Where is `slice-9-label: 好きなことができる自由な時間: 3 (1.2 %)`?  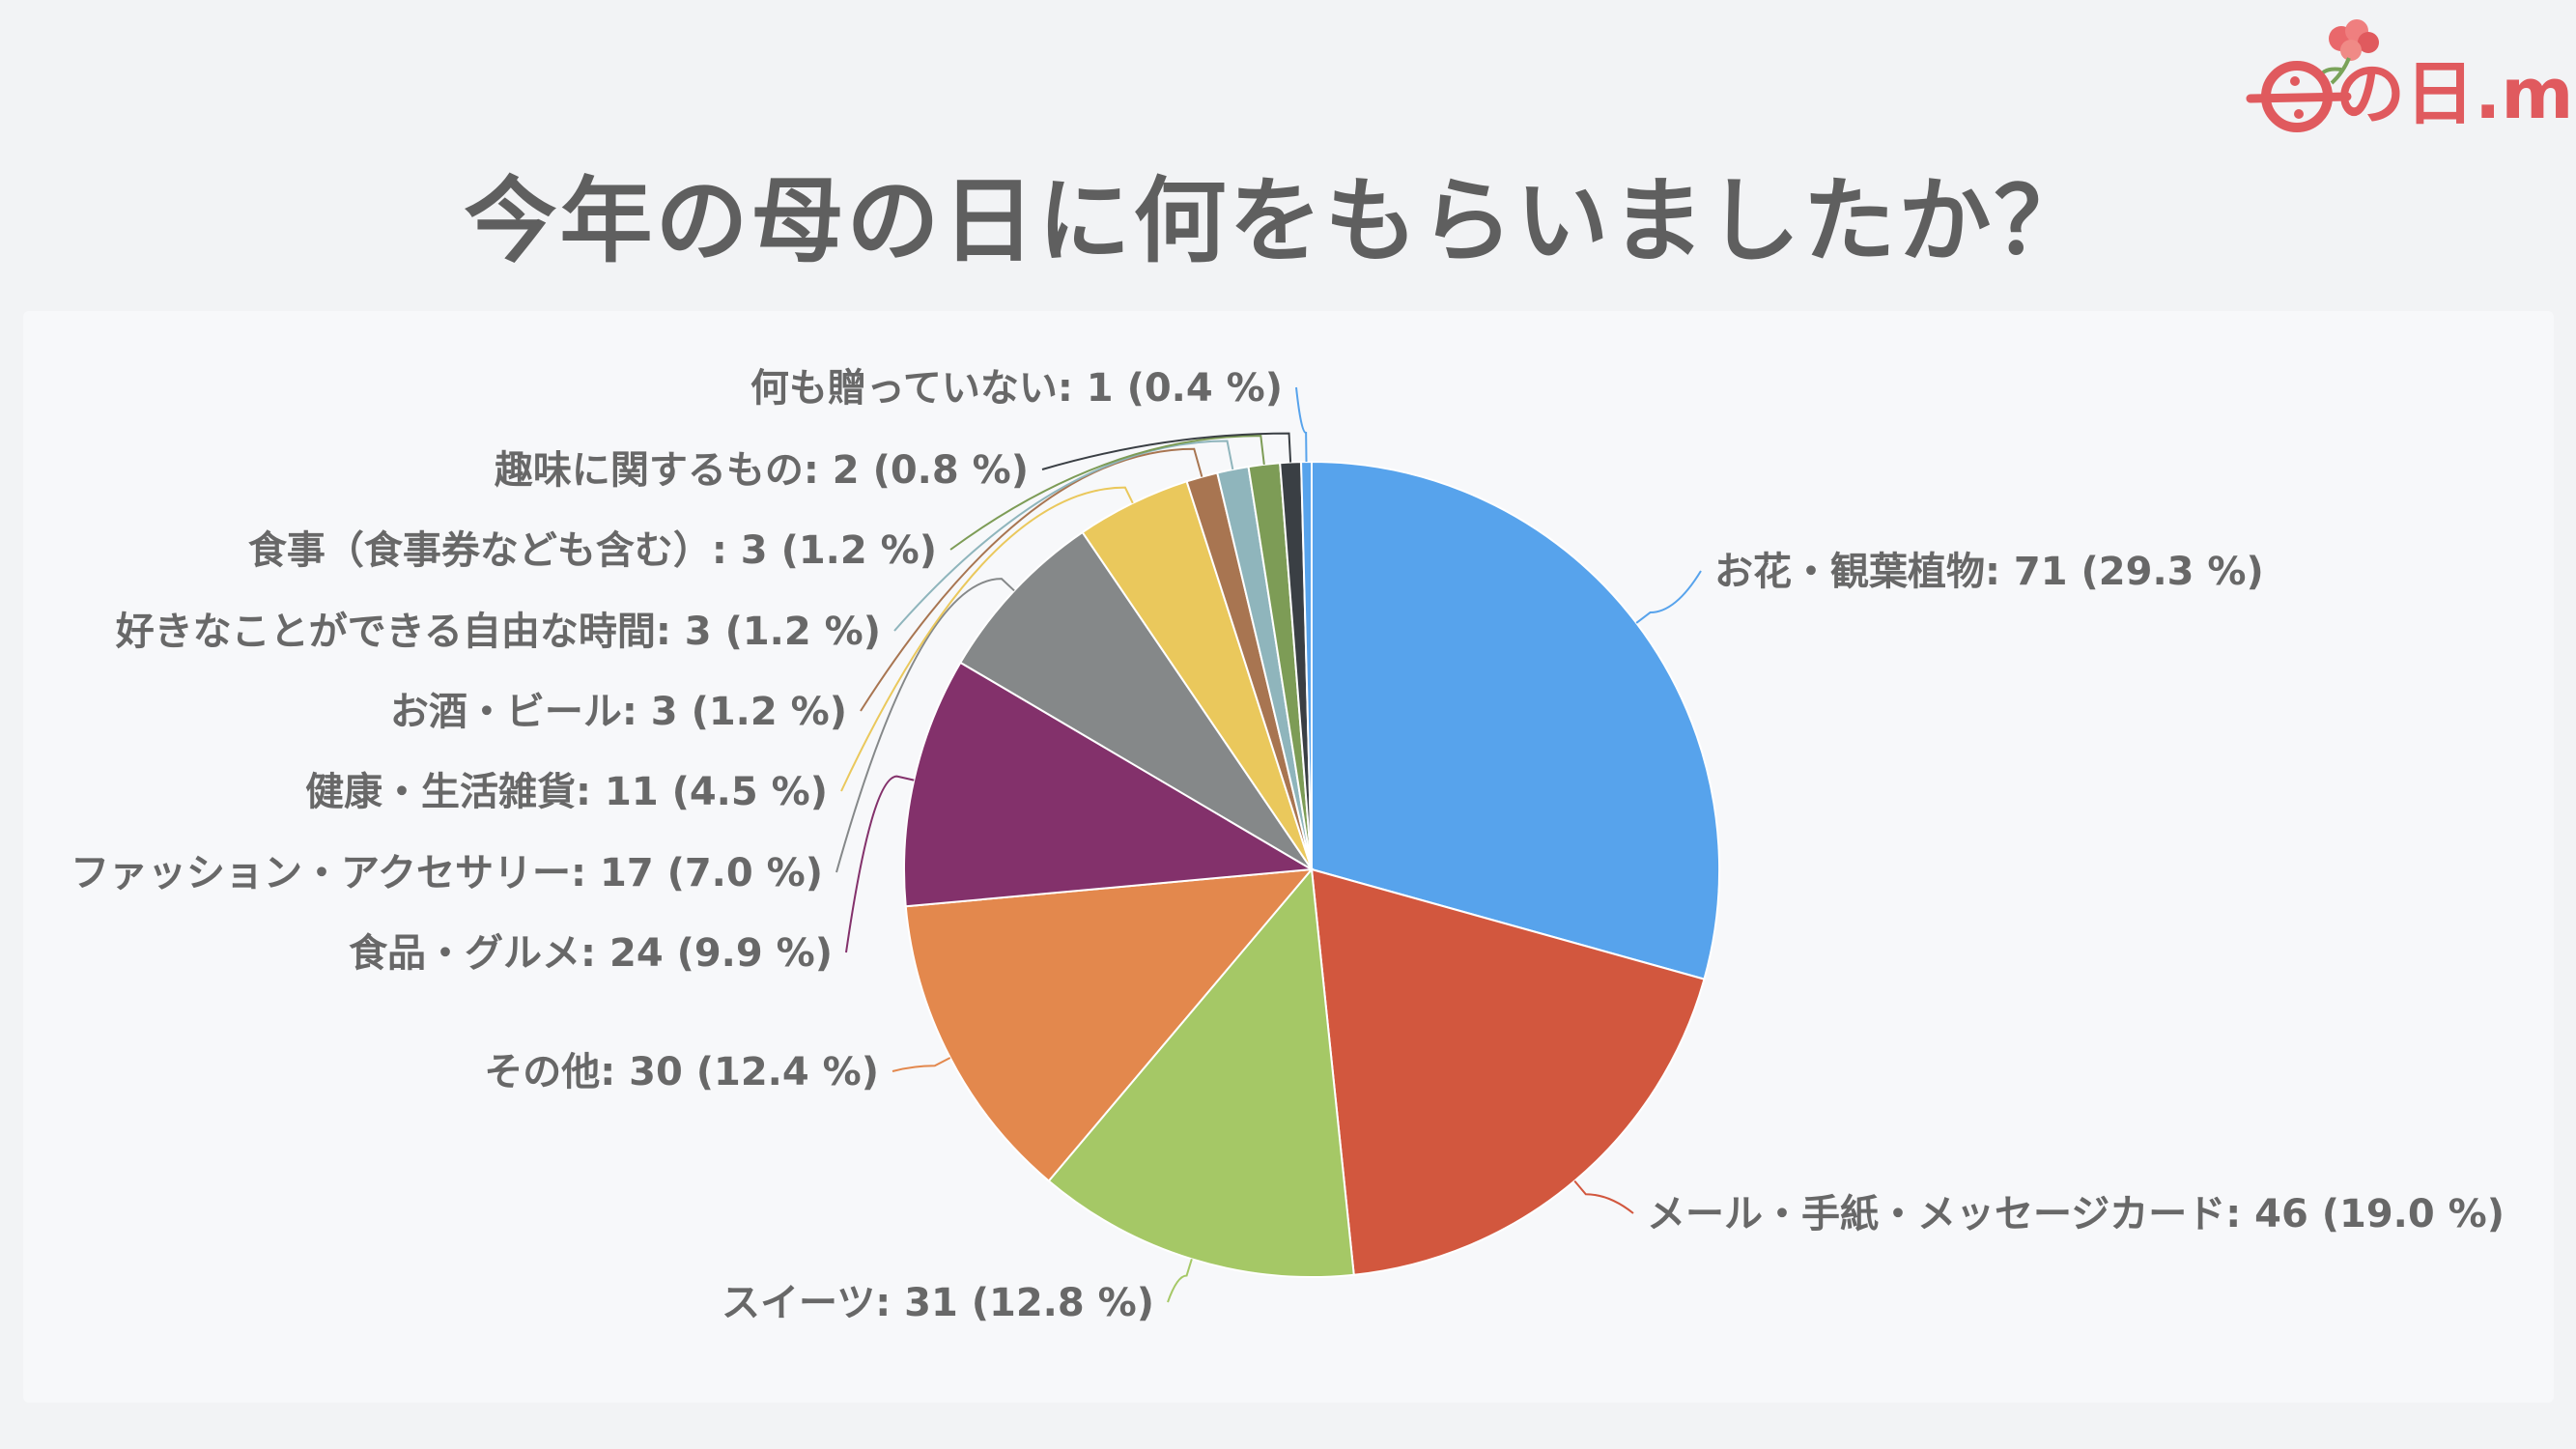
slice-9-label: 好きなことができる自由な時間: 3 (1.2 %) is located at coordinates (498, 632).